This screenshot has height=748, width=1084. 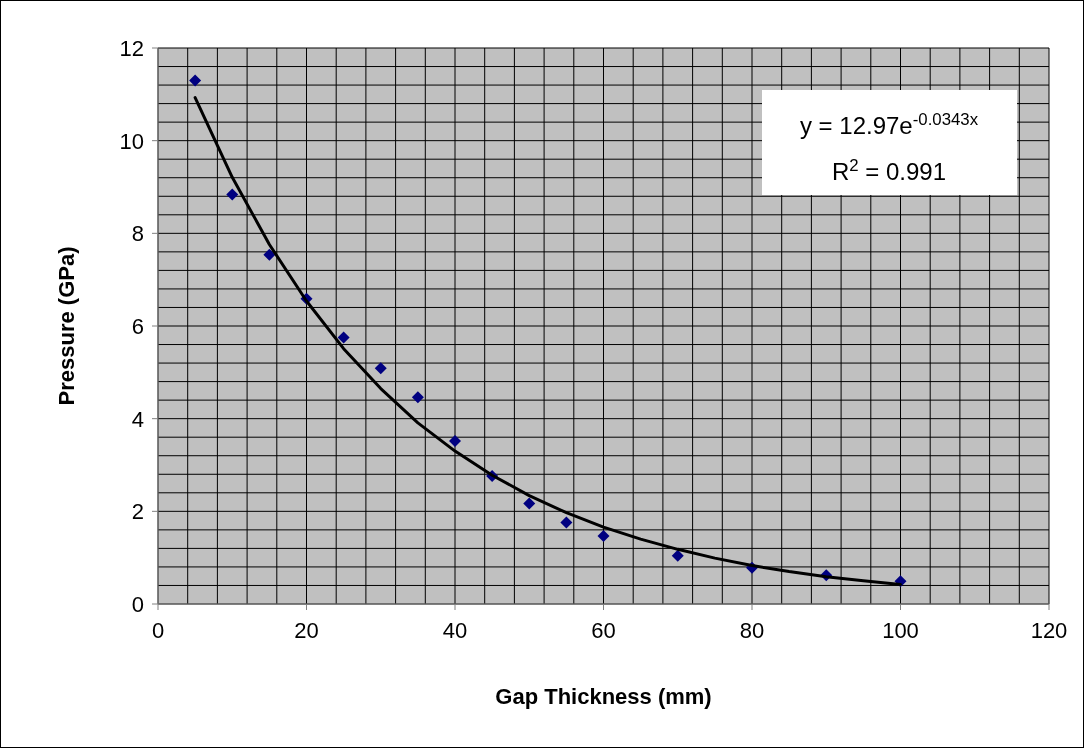 I want to click on y-tick-label: 2, so click(x=137, y=512).